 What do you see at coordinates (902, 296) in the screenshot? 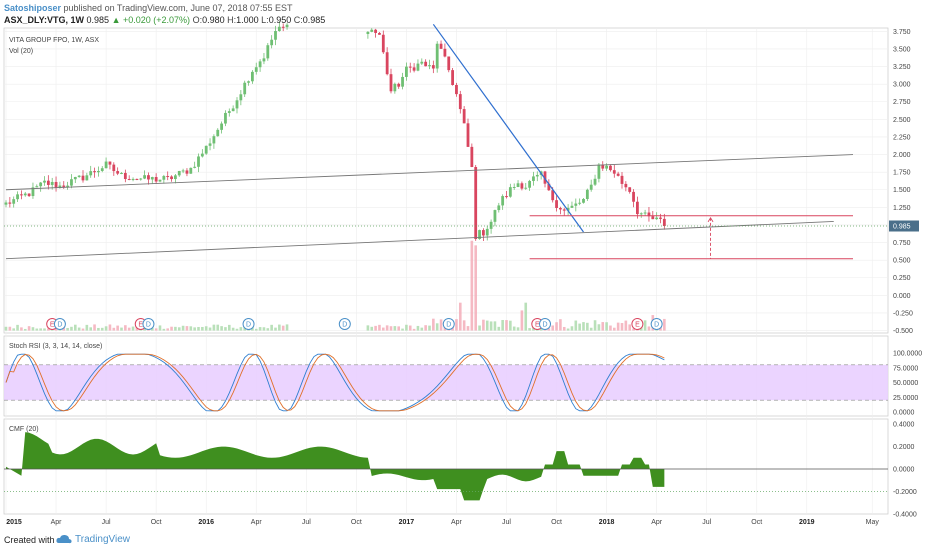
I see `price-axis-label: 0.000` at bounding box center [902, 296].